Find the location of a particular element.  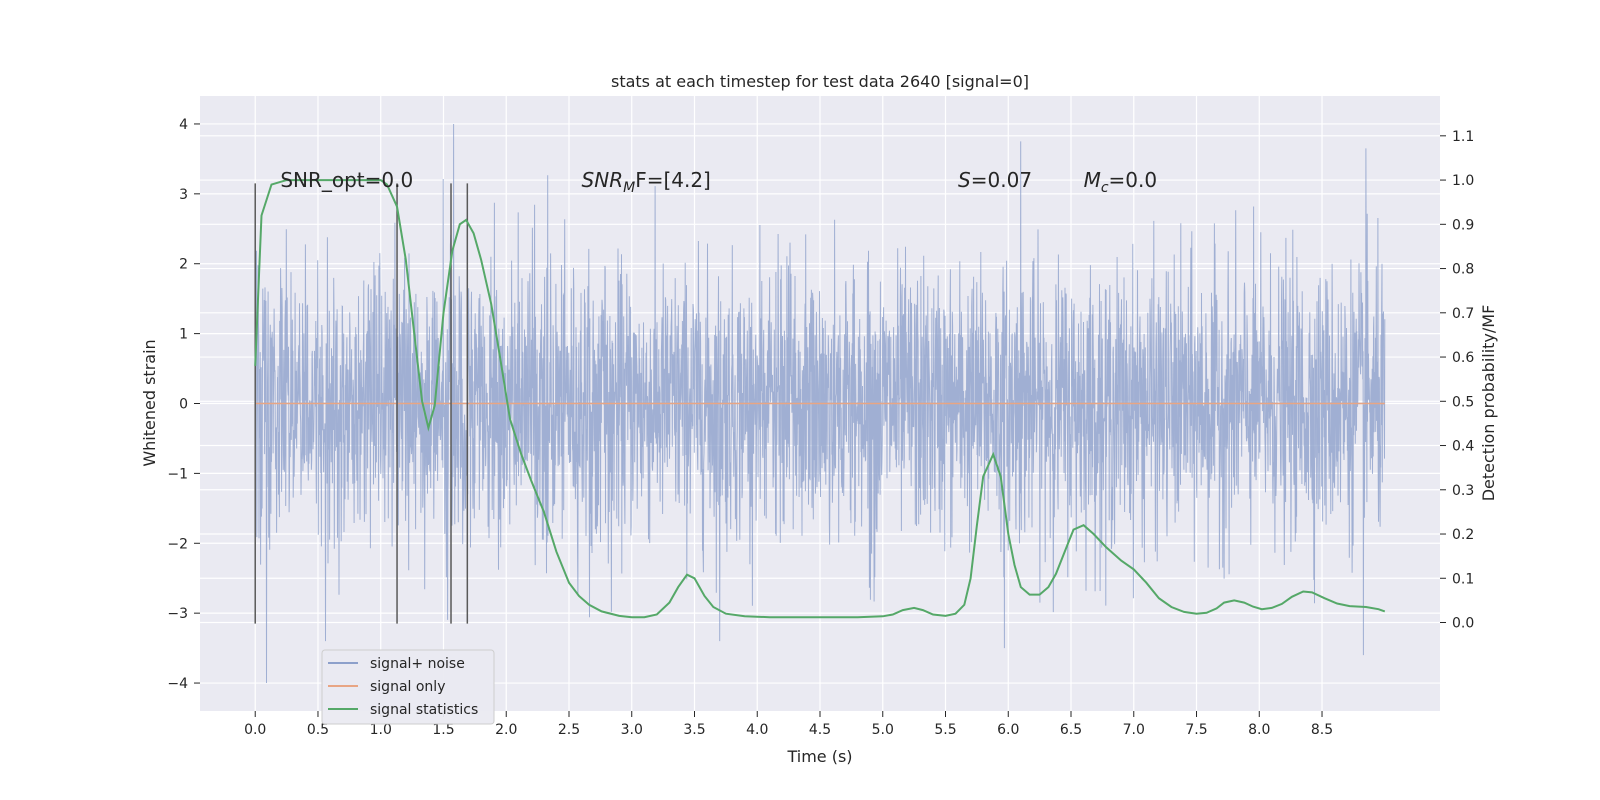

y-right-tick-label: 0.9 is located at coordinates (1463, 225).